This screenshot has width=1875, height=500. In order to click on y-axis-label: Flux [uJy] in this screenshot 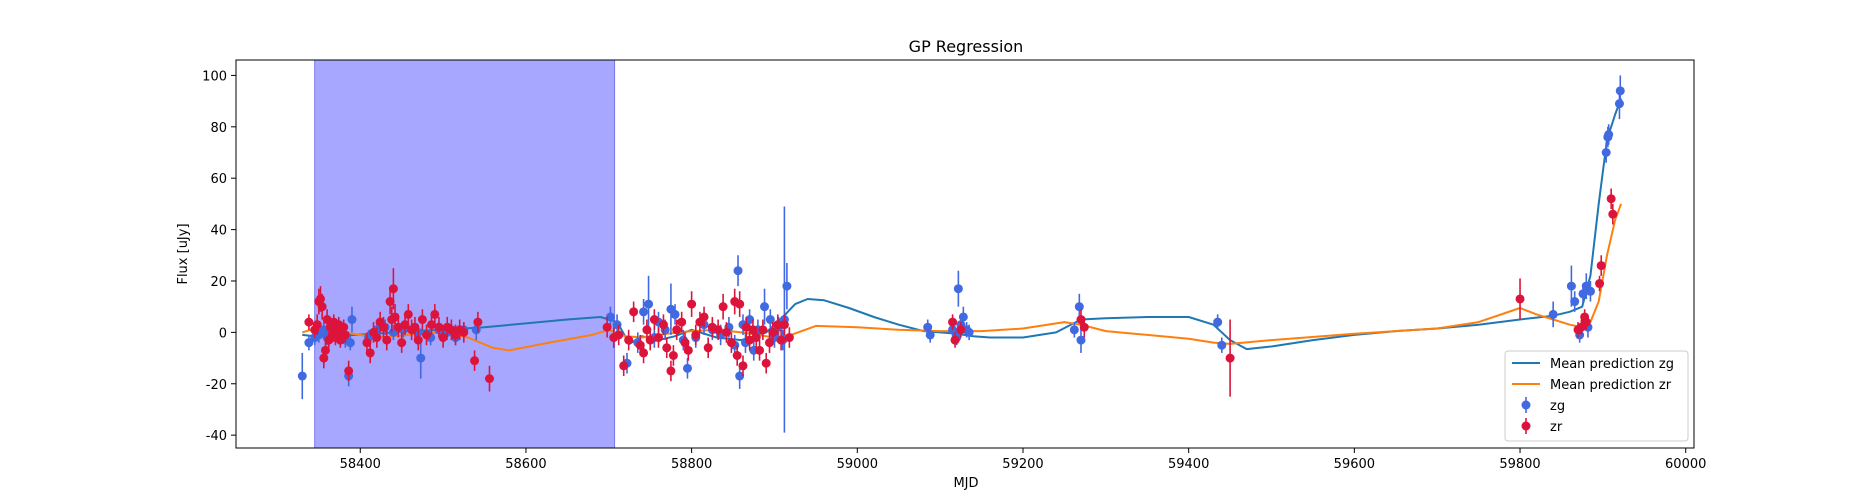, I will do `click(183, 253)`.